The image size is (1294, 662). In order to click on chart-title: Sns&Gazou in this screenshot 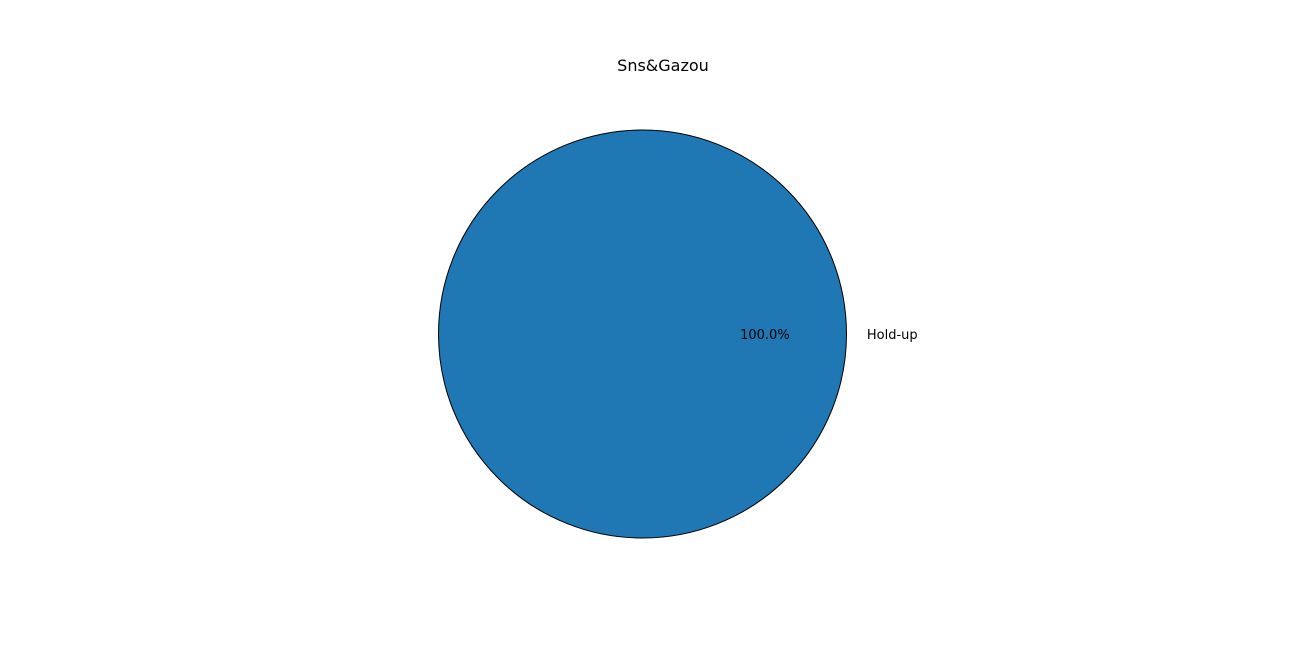, I will do `click(663, 65)`.